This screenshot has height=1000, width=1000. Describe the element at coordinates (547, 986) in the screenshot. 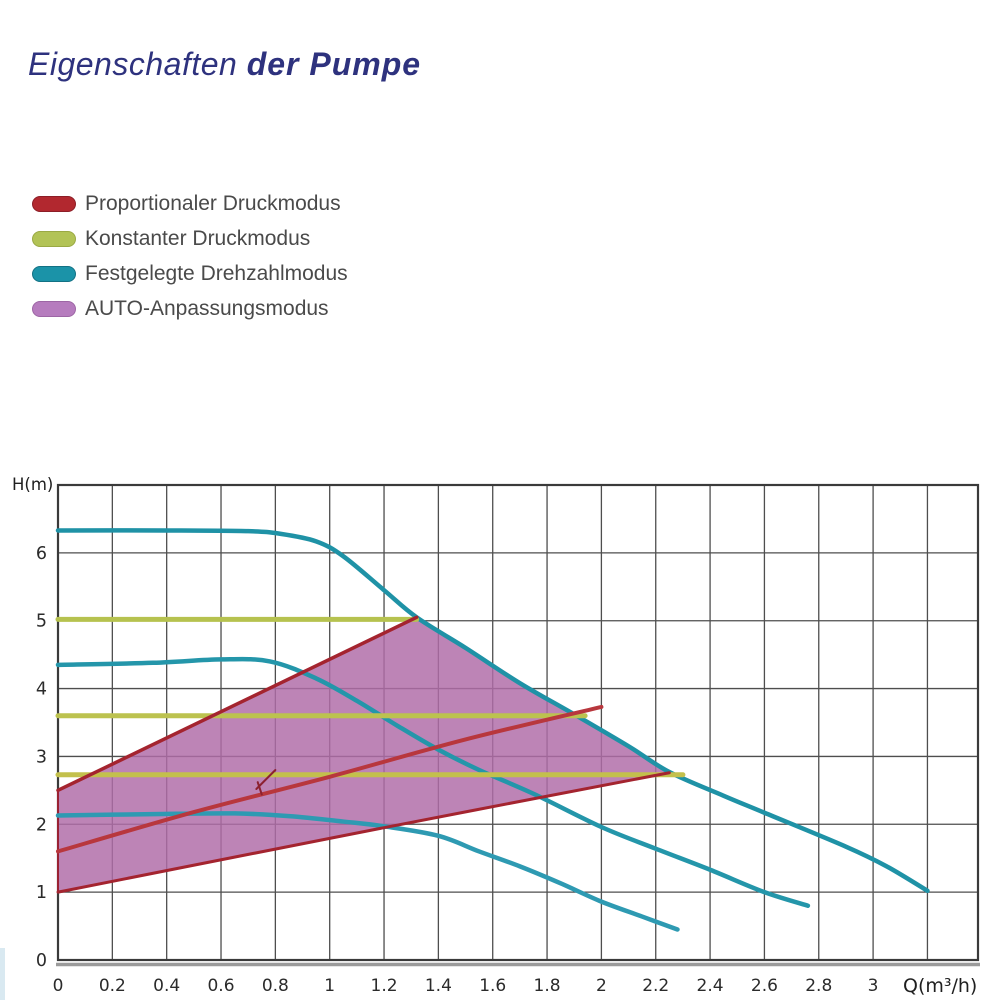

I see `x-tick-label: 1.8` at that location.